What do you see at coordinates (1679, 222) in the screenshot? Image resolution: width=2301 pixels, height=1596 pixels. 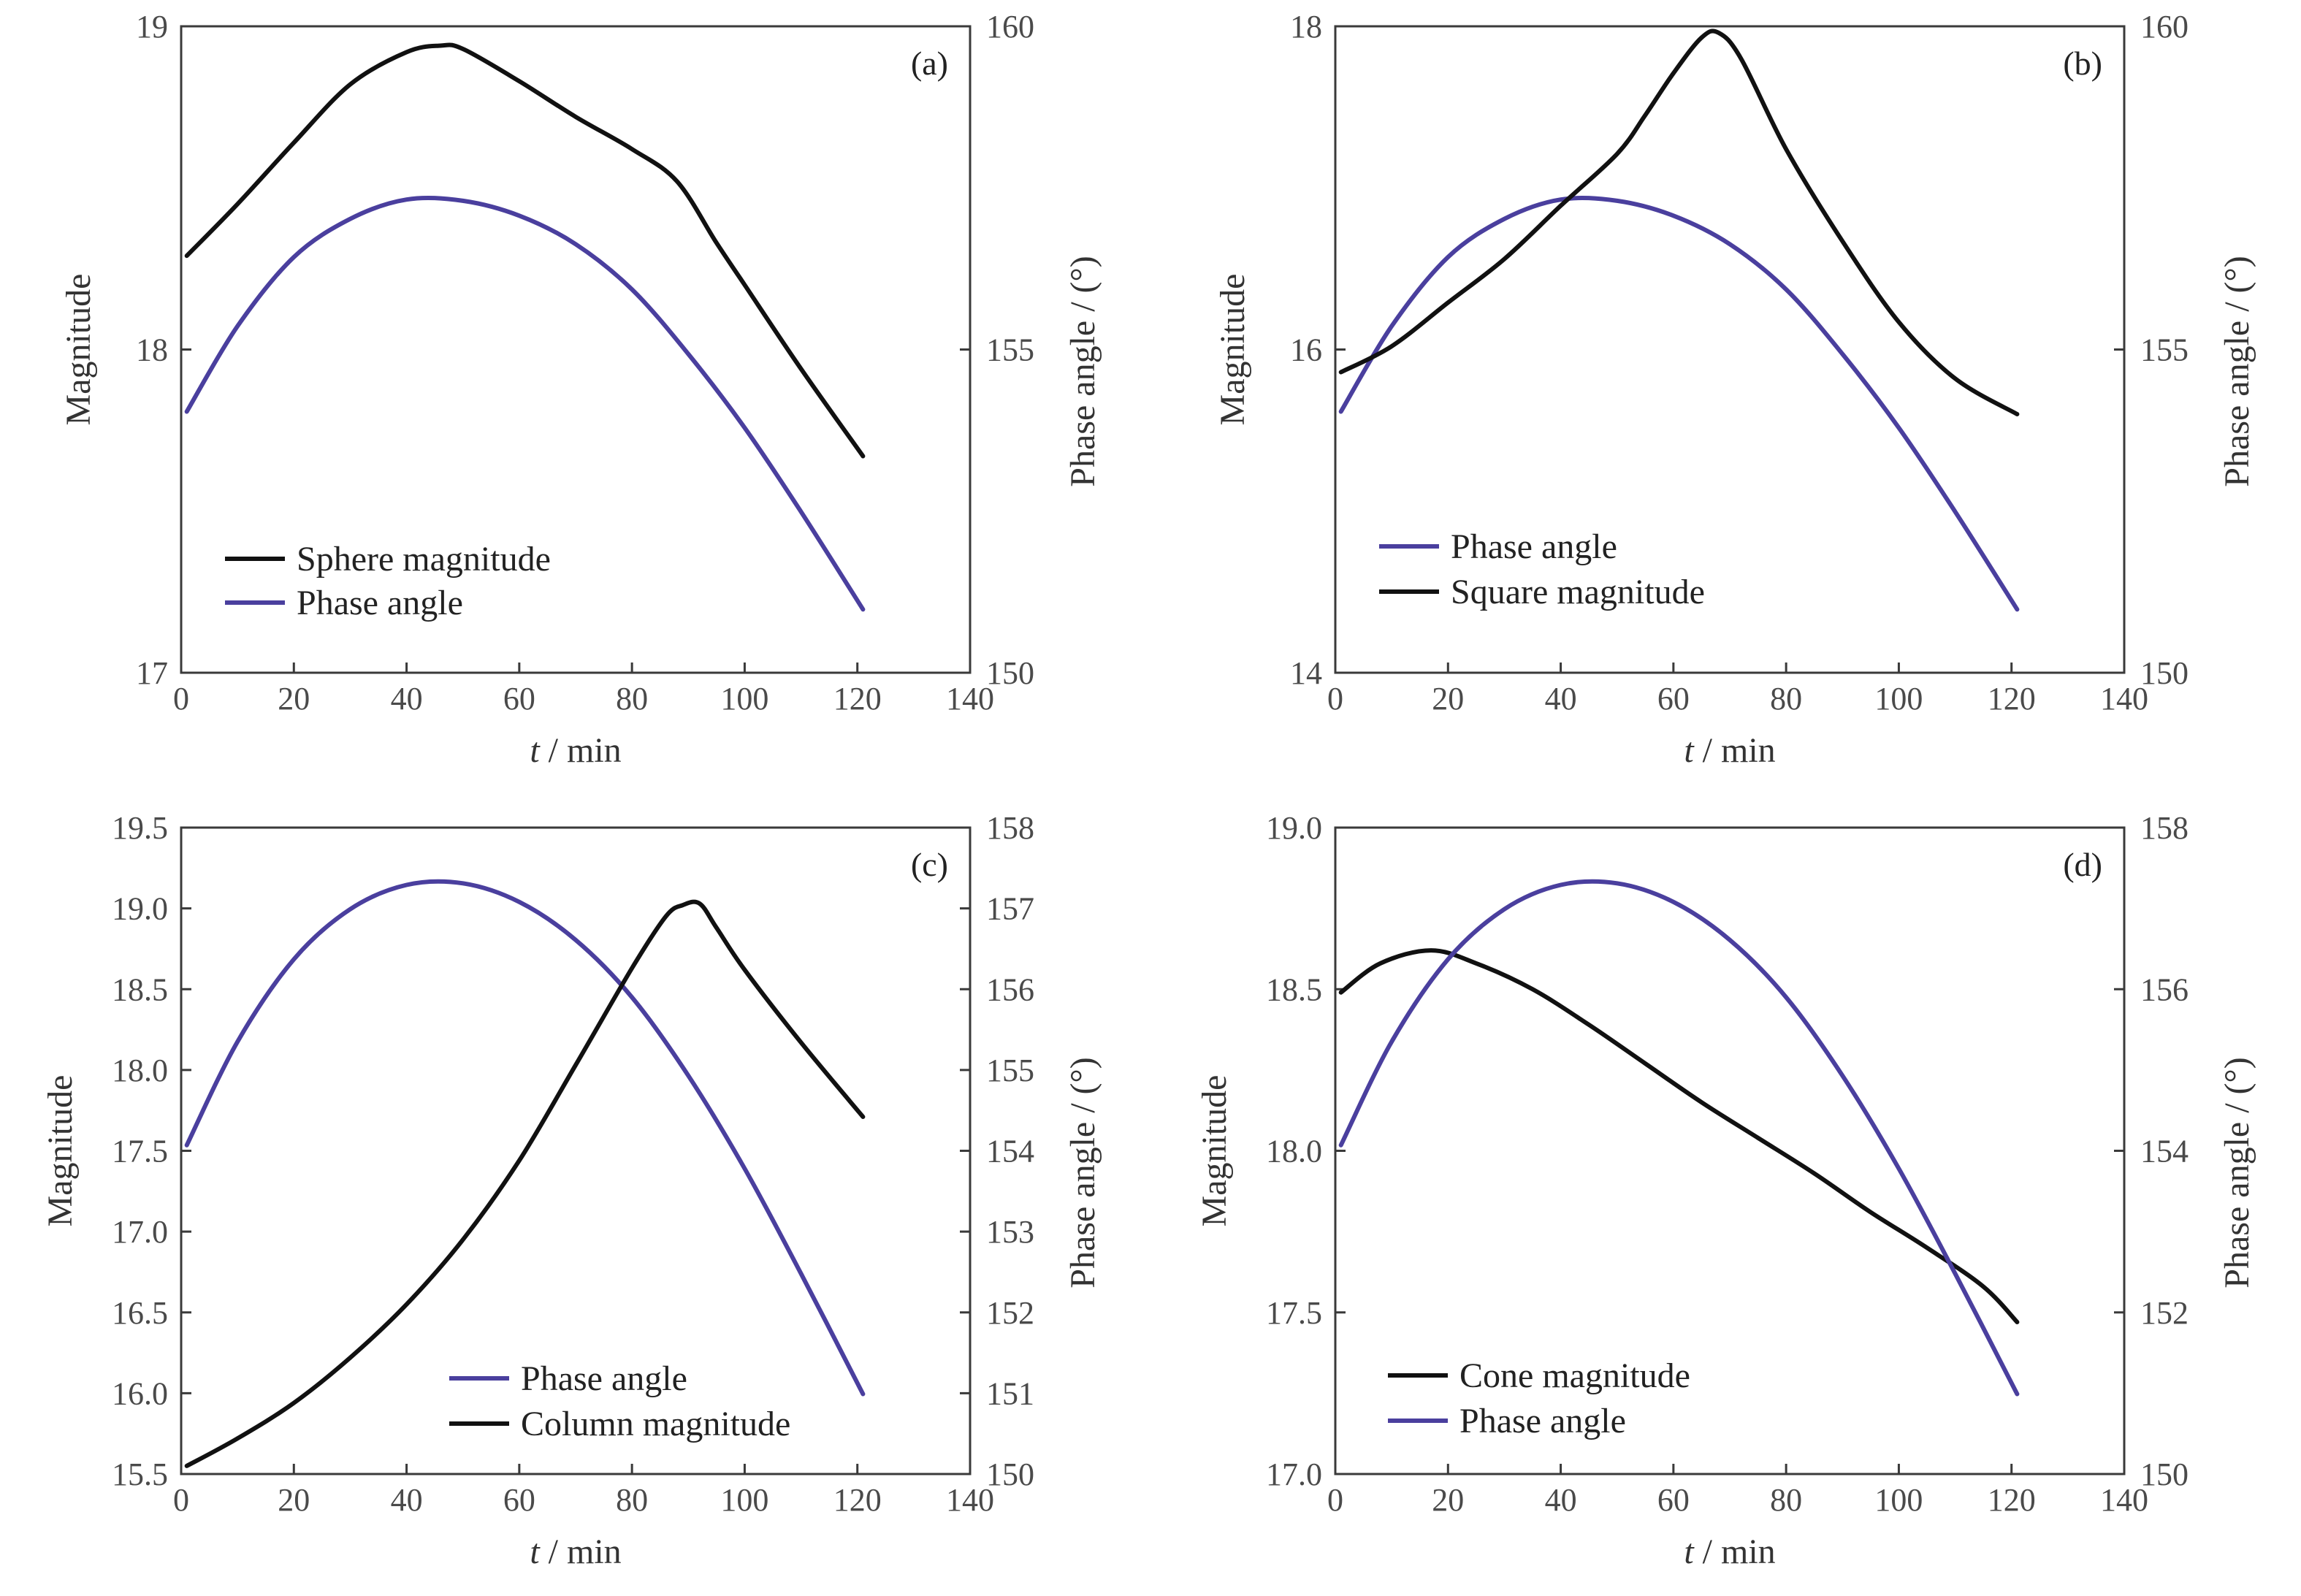 I see `series-line-square-magnitude` at bounding box center [1679, 222].